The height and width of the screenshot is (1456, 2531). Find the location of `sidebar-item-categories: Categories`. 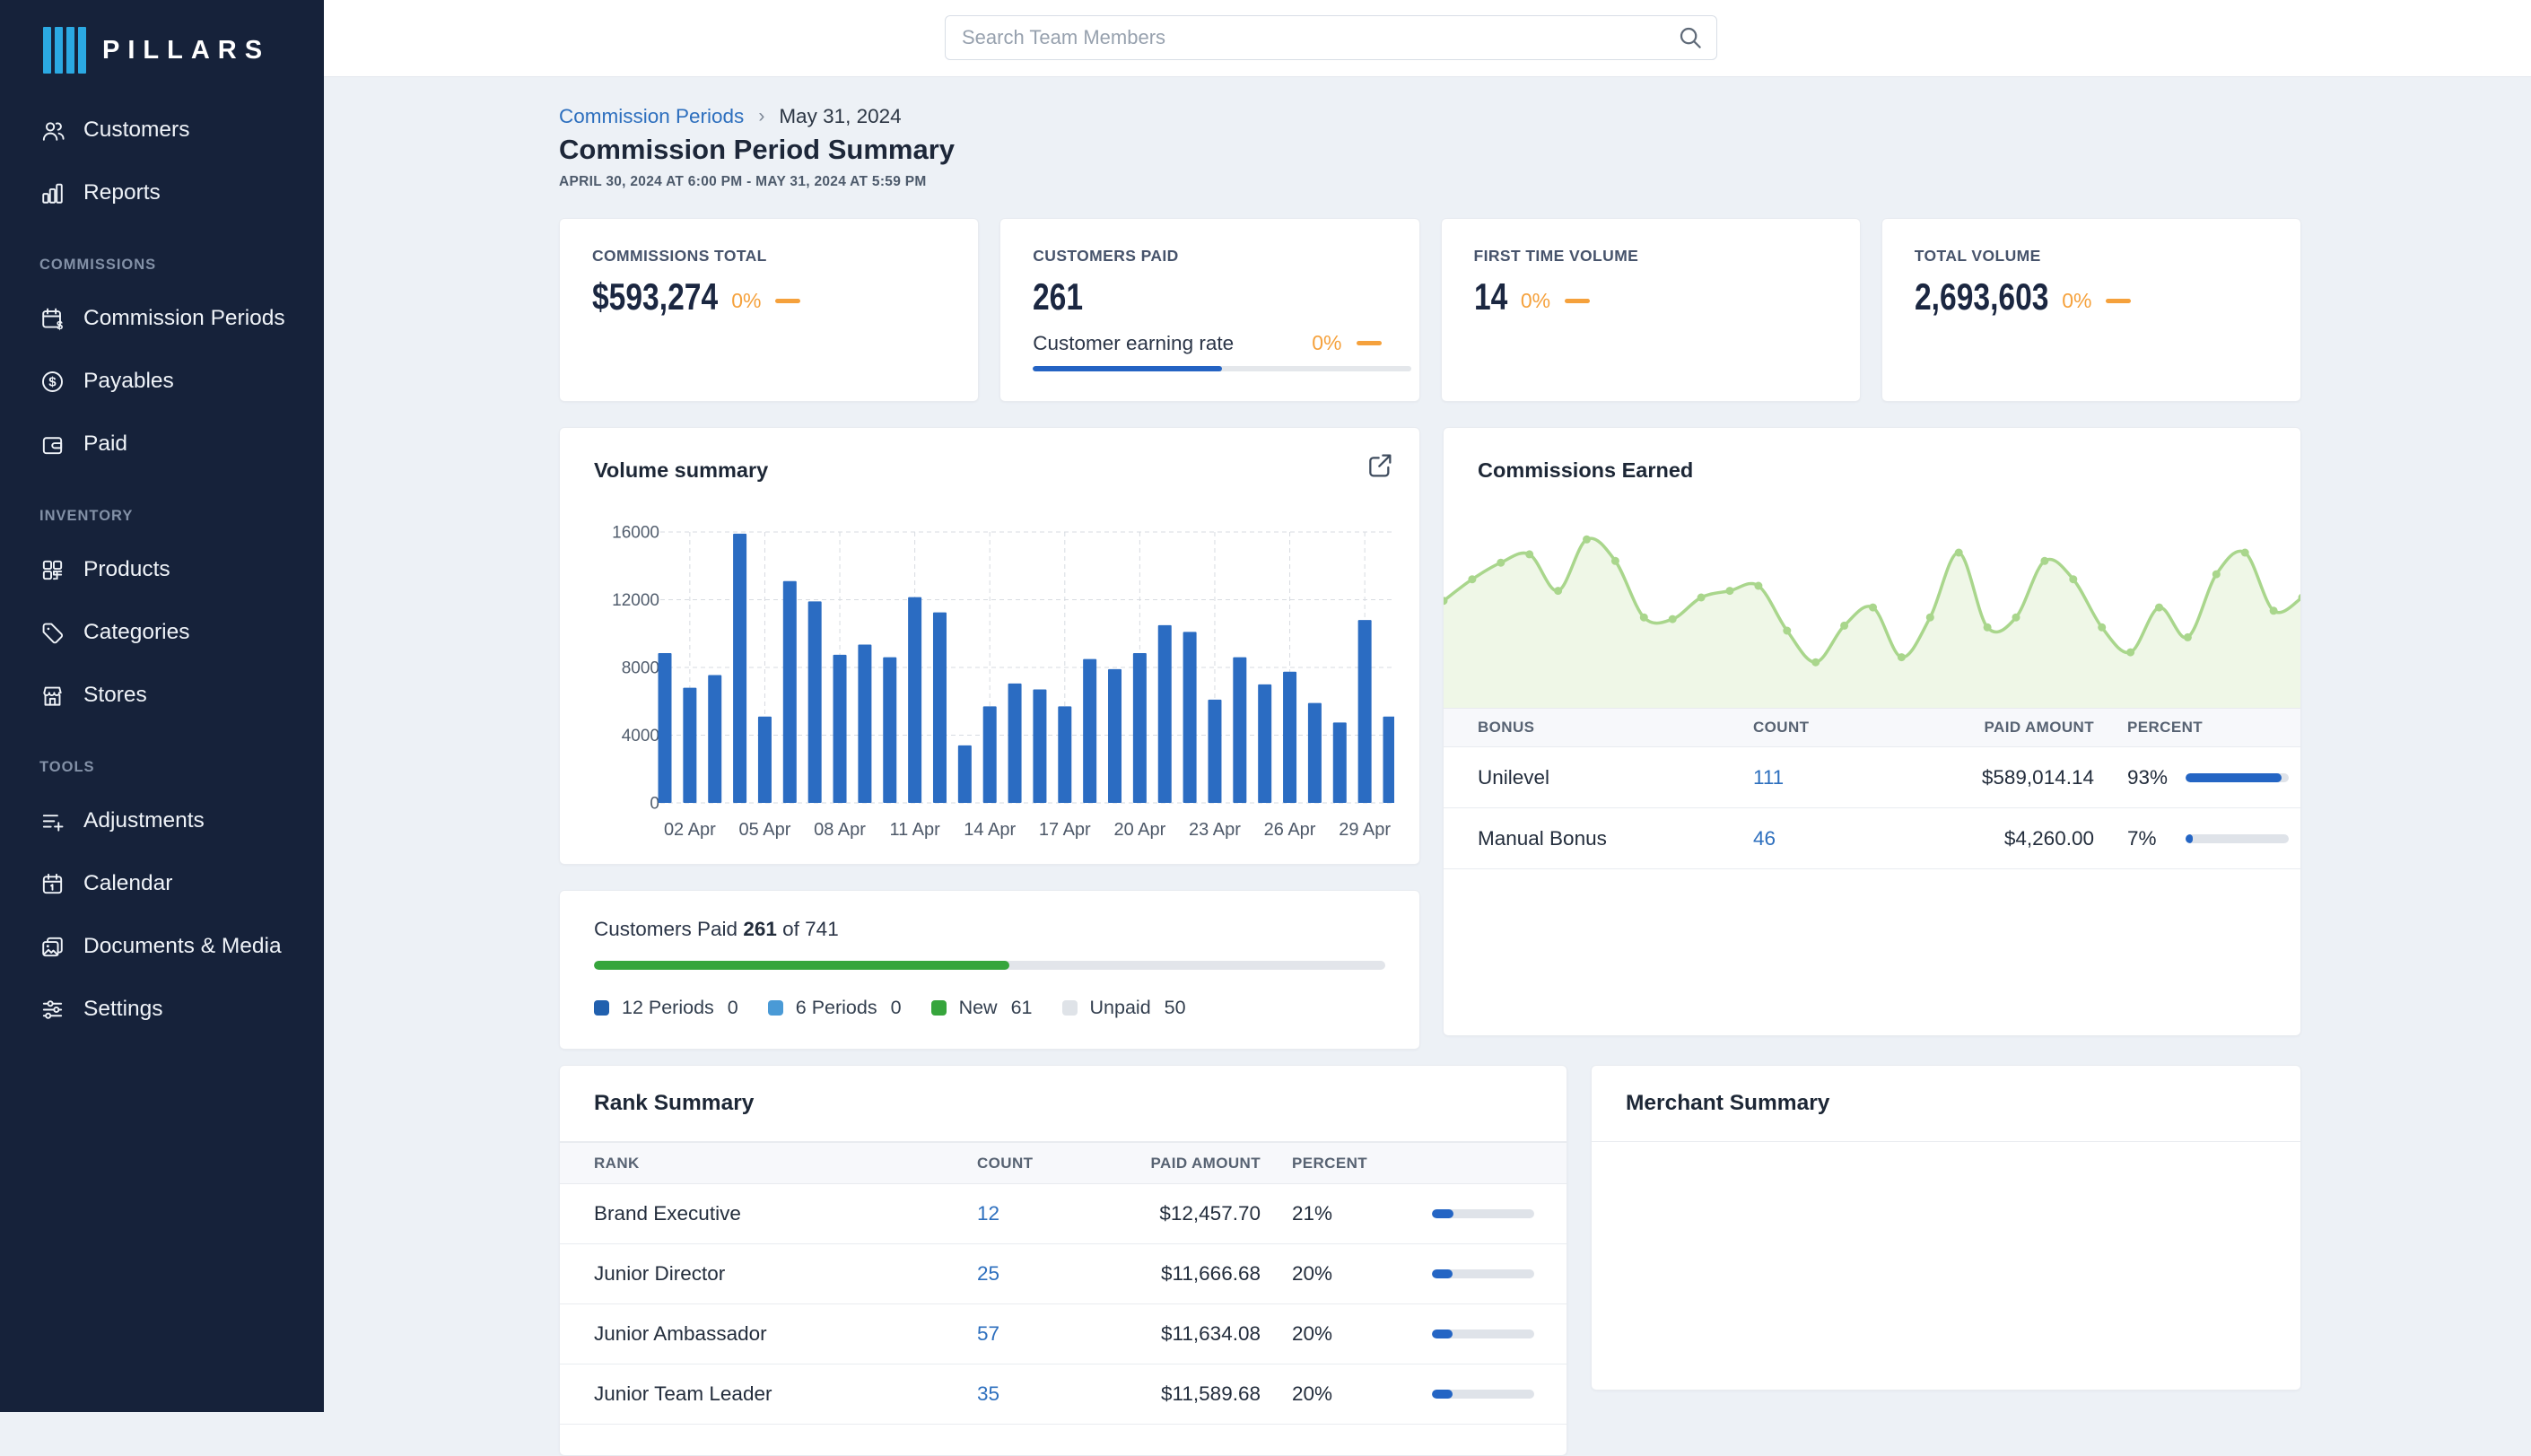

sidebar-item-categories: Categories is located at coordinates (162, 632).